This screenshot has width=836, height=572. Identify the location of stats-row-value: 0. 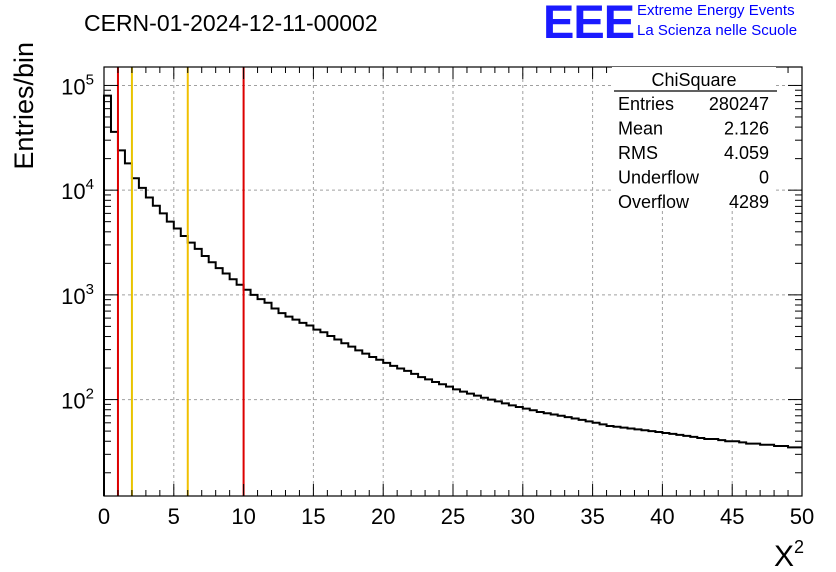
(764, 178).